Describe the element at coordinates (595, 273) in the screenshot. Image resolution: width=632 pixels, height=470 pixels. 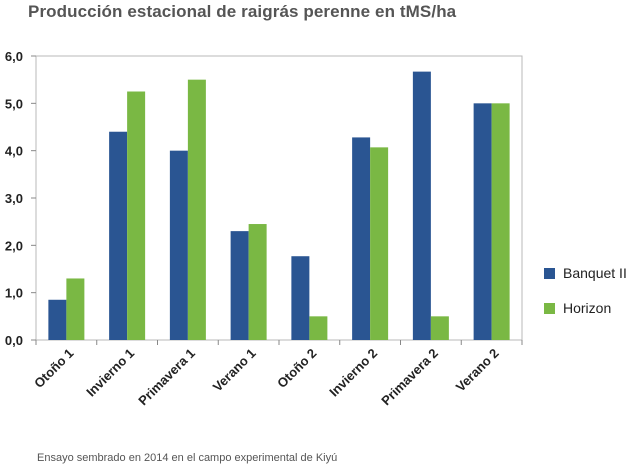
I see `legend-label-series-1: Banquet II` at that location.